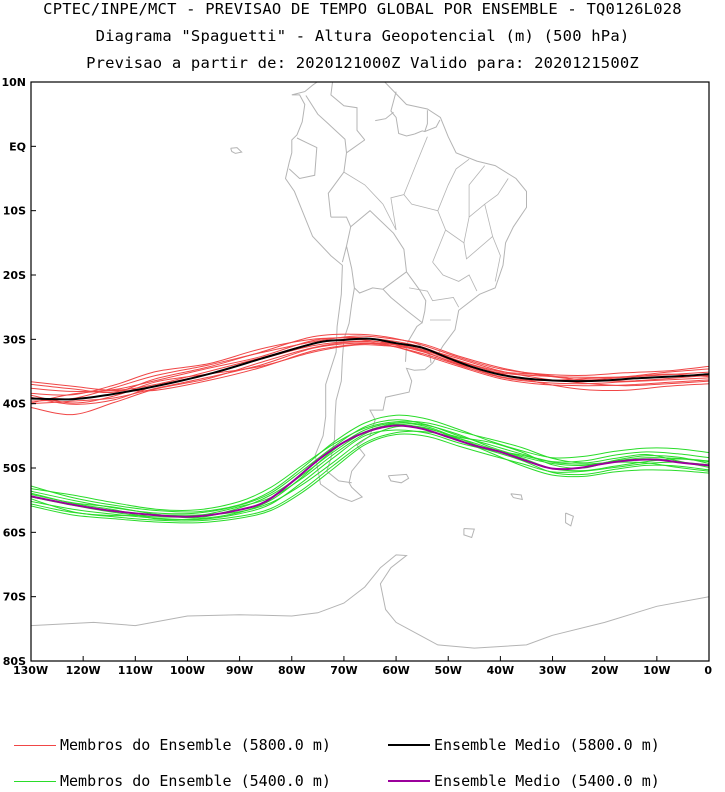  Describe the element at coordinates (14, 404) in the screenshot. I see `lat-tick-label: 40S` at that location.